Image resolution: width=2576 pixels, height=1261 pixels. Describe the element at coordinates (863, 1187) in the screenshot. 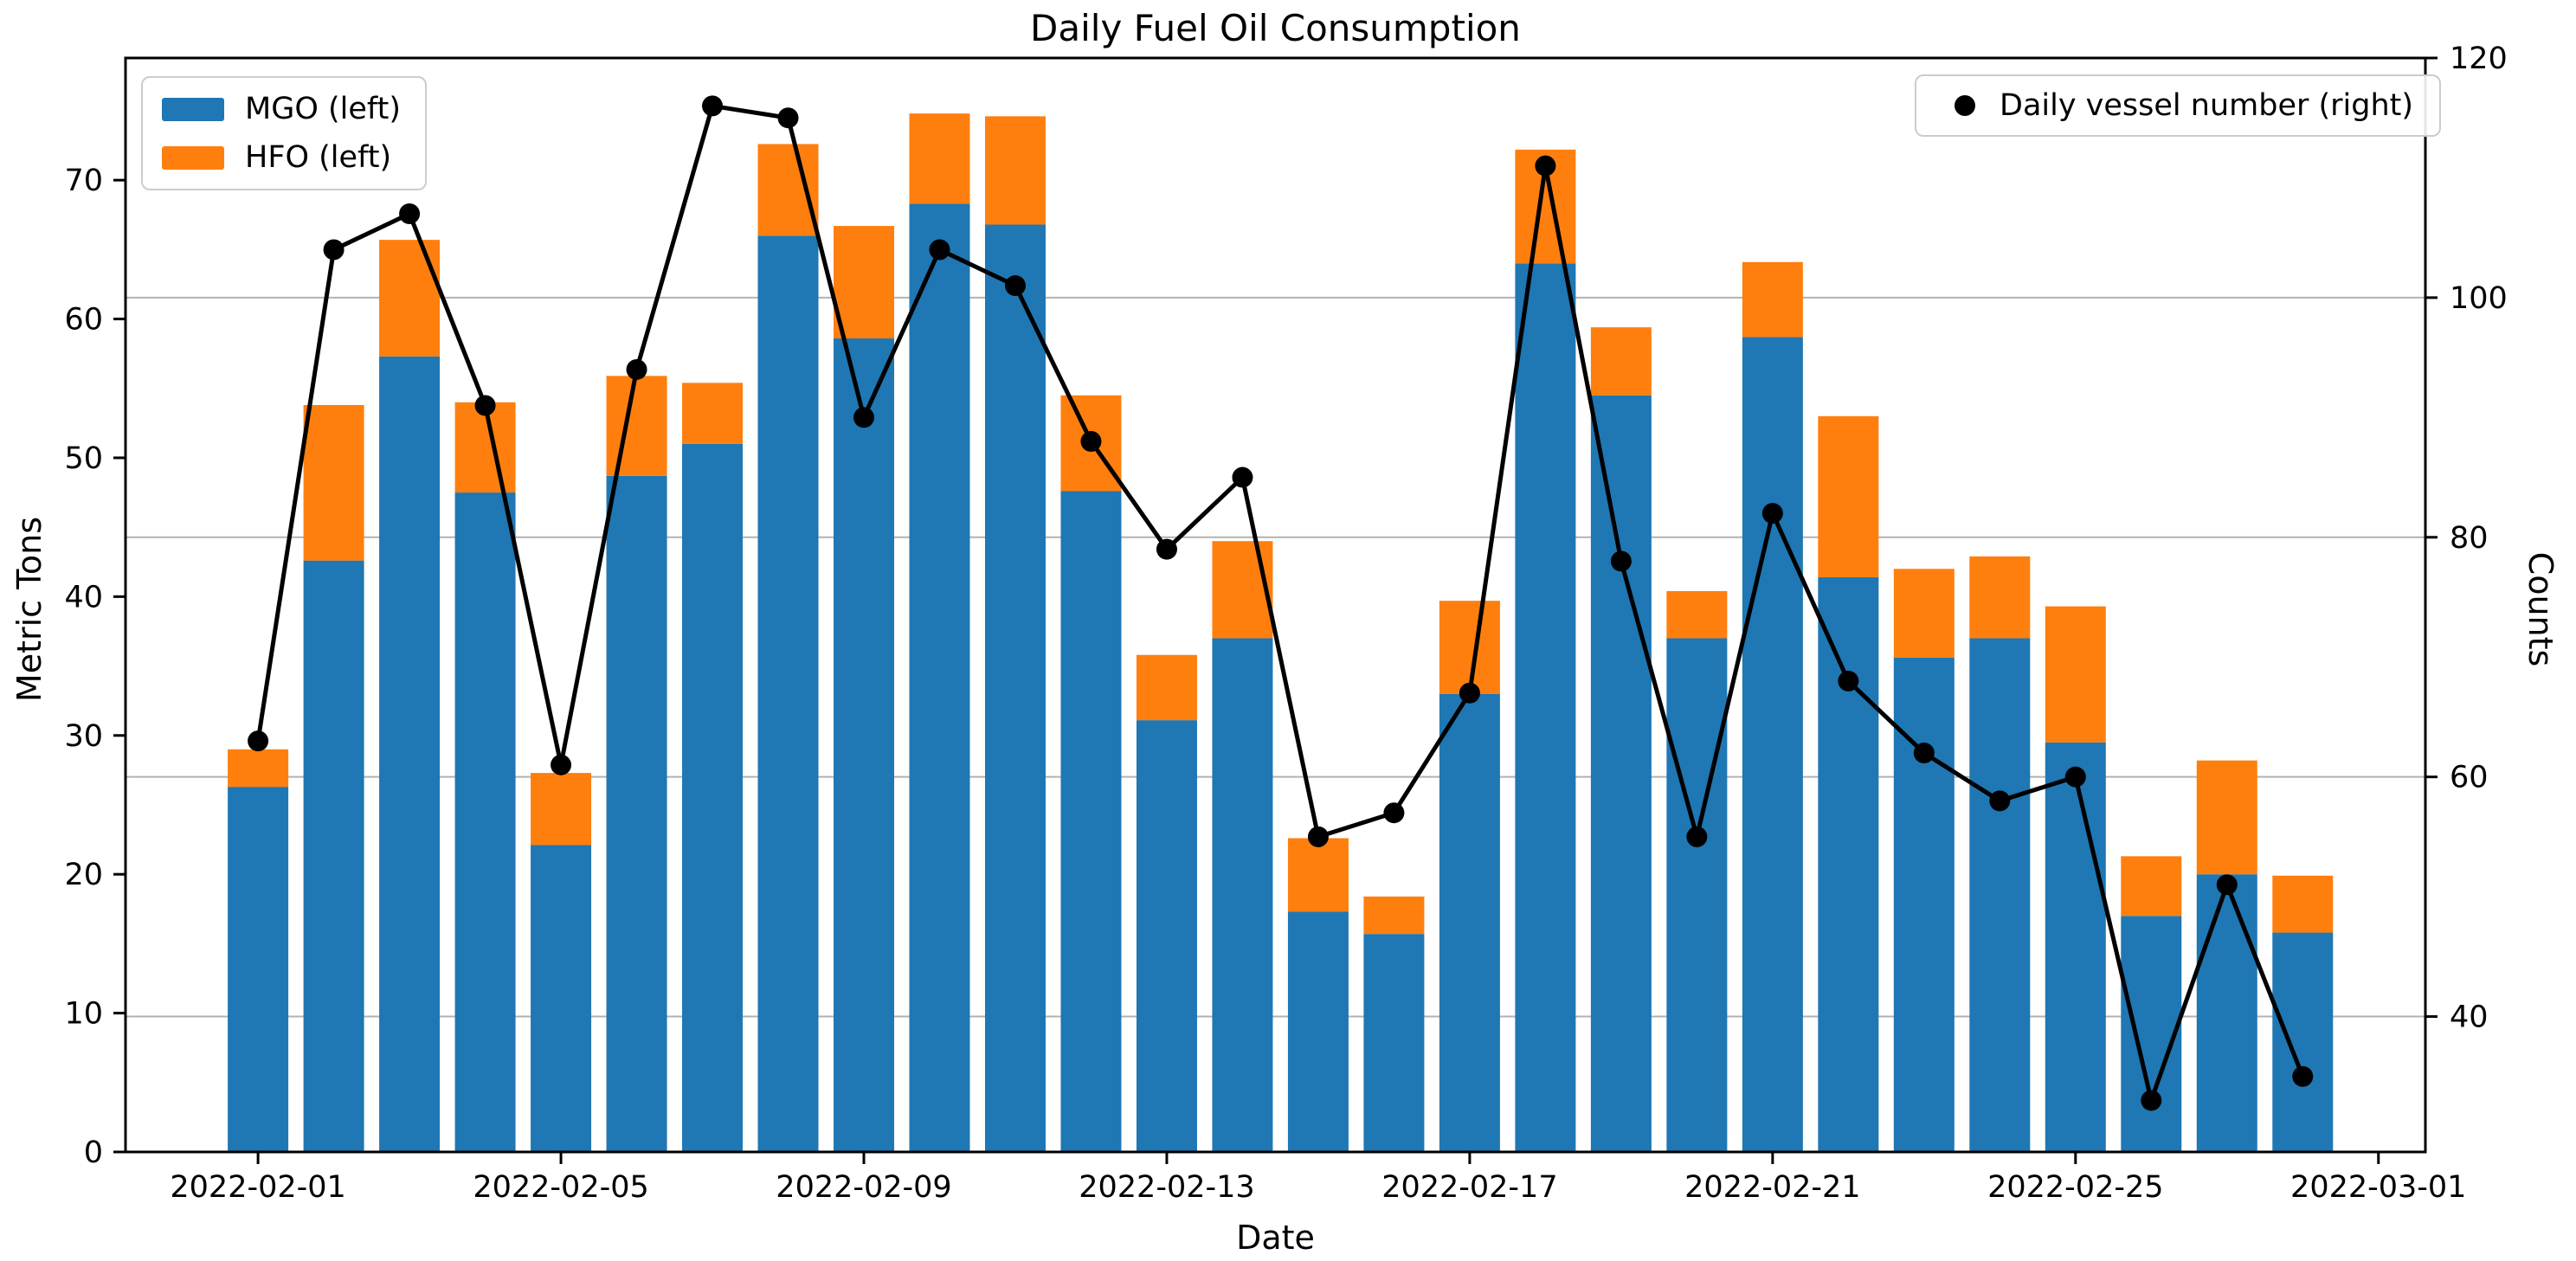

I see `x-tick-label: 2022-02-09` at that location.